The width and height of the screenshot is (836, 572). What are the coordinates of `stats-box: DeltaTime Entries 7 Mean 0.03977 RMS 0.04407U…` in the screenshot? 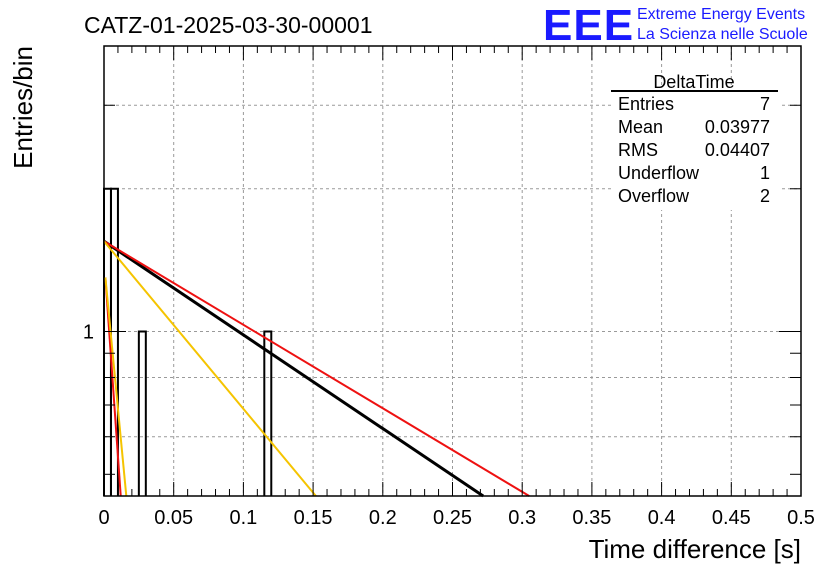 It's located at (696, 141).